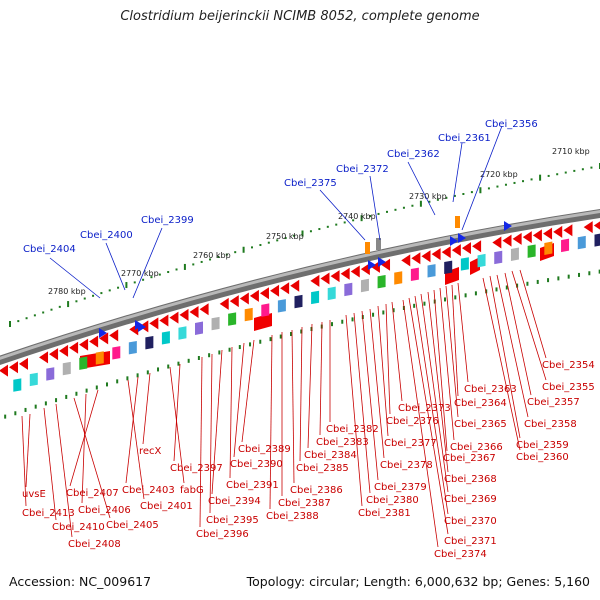 This screenshot has height=600, width=600. I want to click on gene-label-red: Cbei_2365, so click(480, 424).